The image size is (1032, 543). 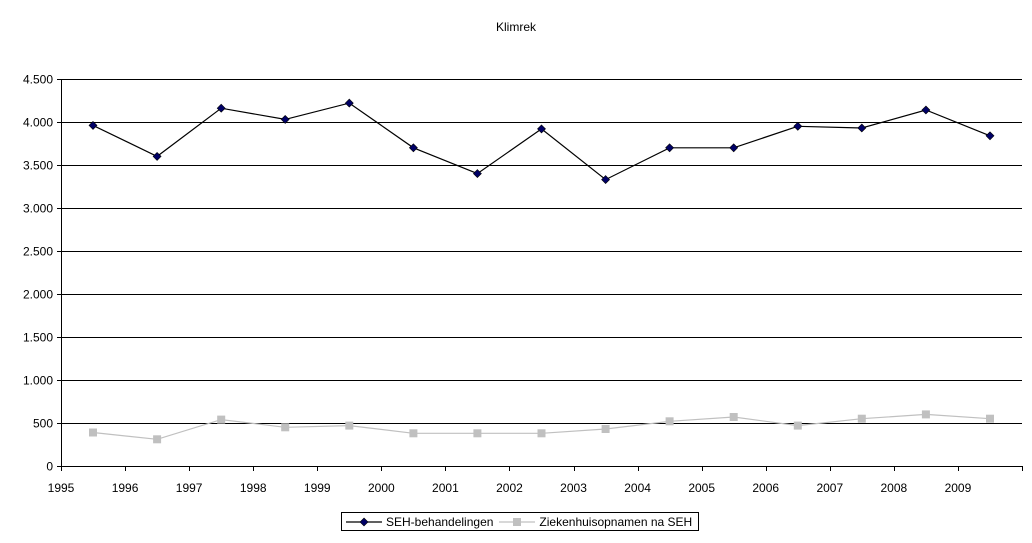 What do you see at coordinates (38, 80) in the screenshot?
I see `y-tick-label: 4.500` at bounding box center [38, 80].